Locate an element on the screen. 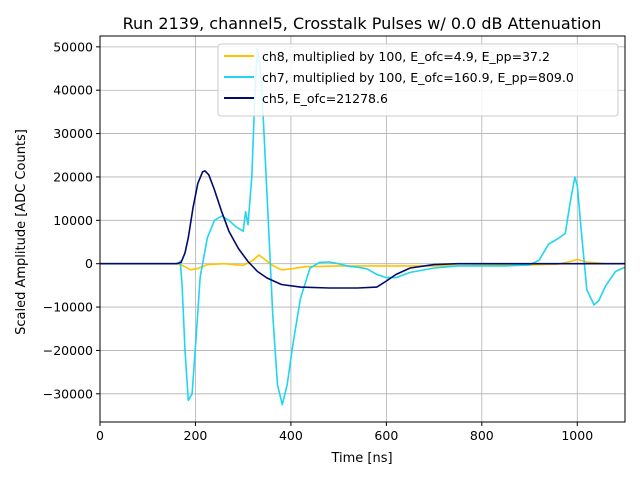 The image size is (640, 480). x-tick-label: 800 is located at coordinates (482, 435).